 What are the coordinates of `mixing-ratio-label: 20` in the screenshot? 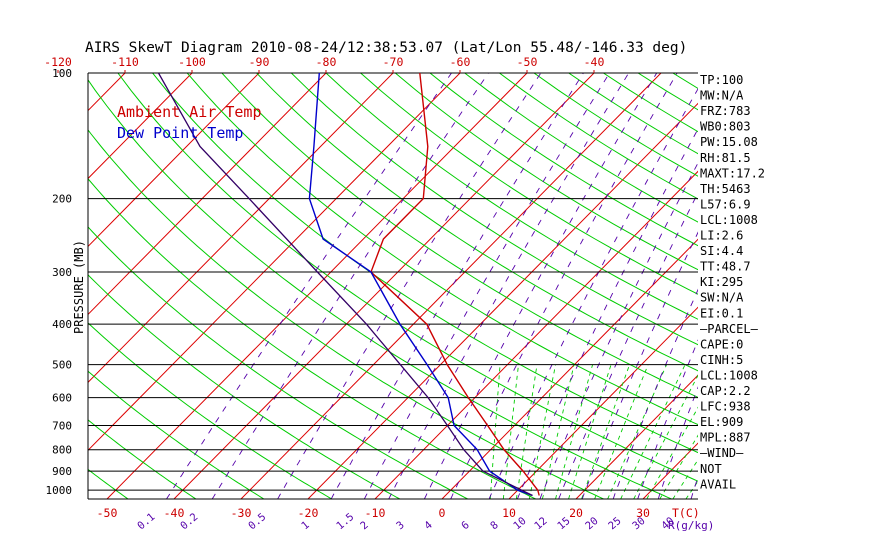 It's located at (591, 523).